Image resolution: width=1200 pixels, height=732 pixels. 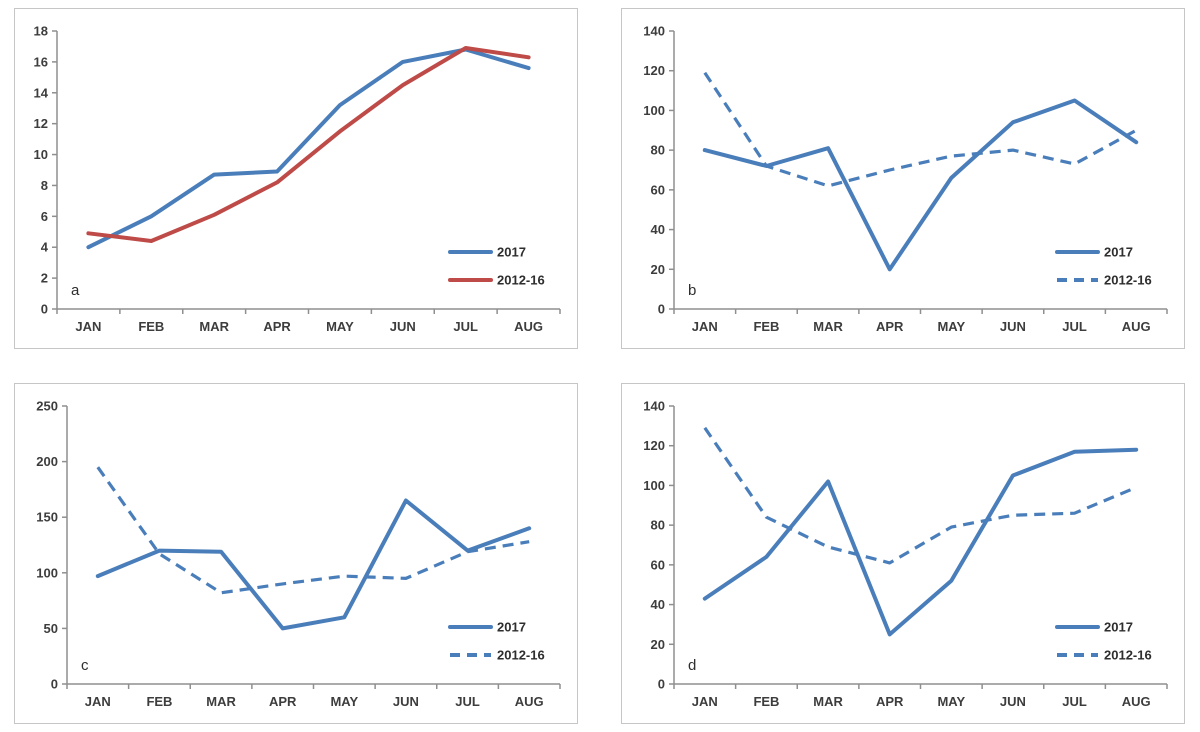 I want to click on y-tick-label: 14, so click(x=41, y=92).